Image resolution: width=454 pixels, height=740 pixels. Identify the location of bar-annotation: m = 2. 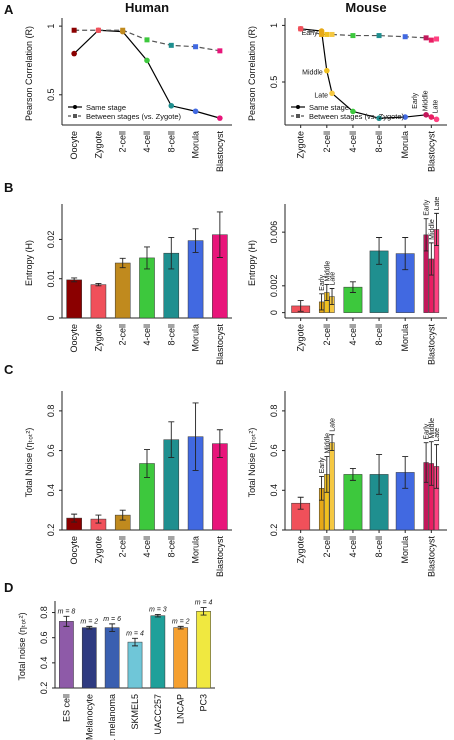
(181, 621).